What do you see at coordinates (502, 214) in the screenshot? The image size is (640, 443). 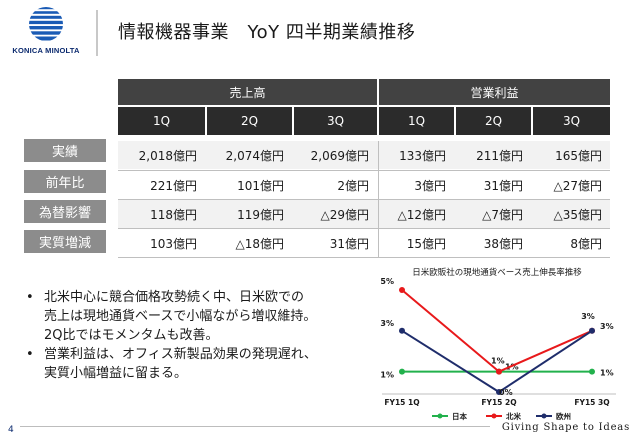 I see `table-cell: △7億円` at bounding box center [502, 214].